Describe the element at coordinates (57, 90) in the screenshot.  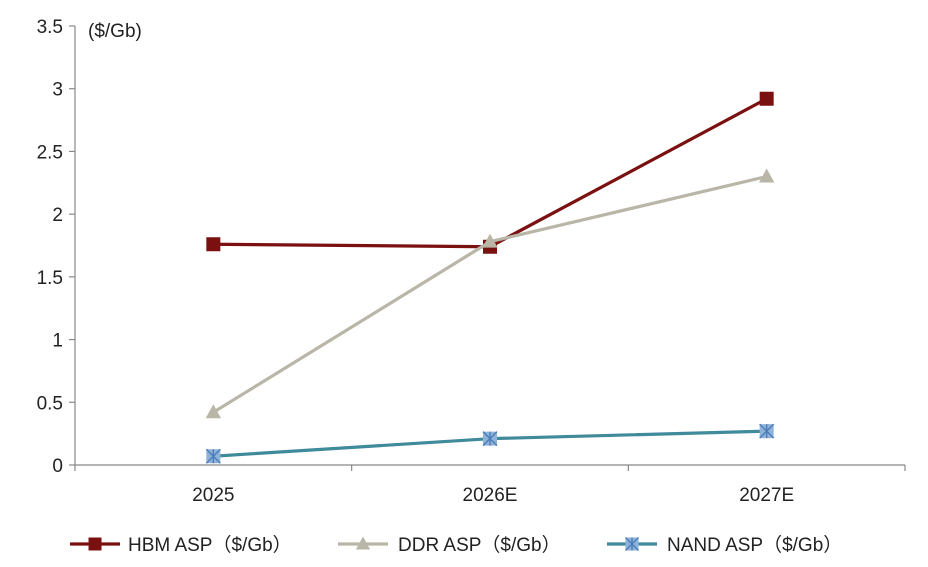
I see `y-tick-label: 3` at that location.